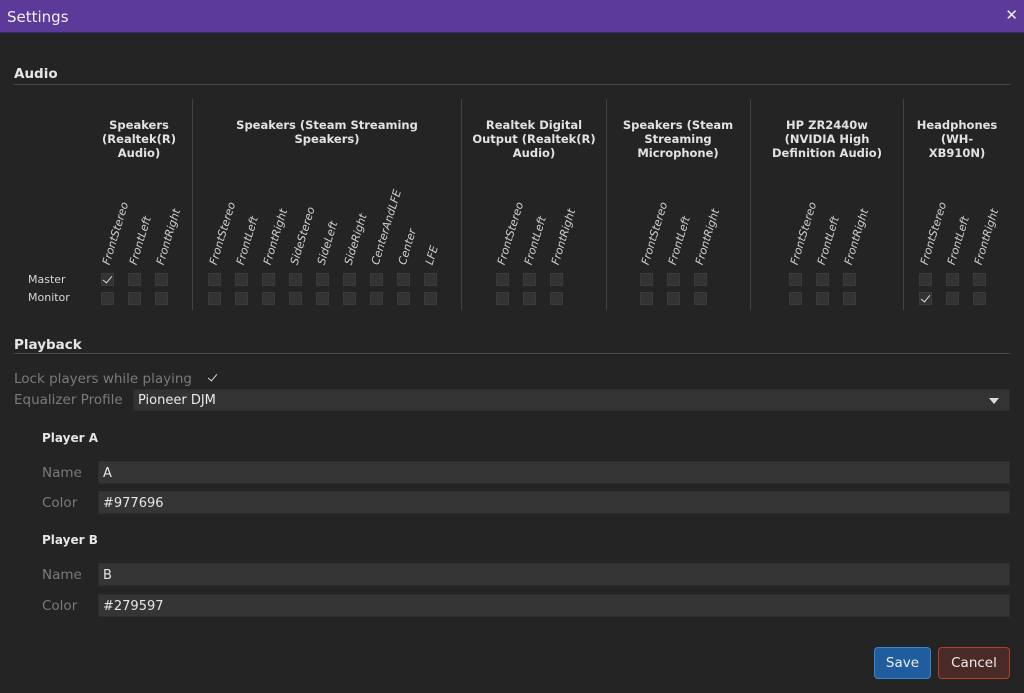  I want to click on channel-label: SideStereo, so click(302, 236).